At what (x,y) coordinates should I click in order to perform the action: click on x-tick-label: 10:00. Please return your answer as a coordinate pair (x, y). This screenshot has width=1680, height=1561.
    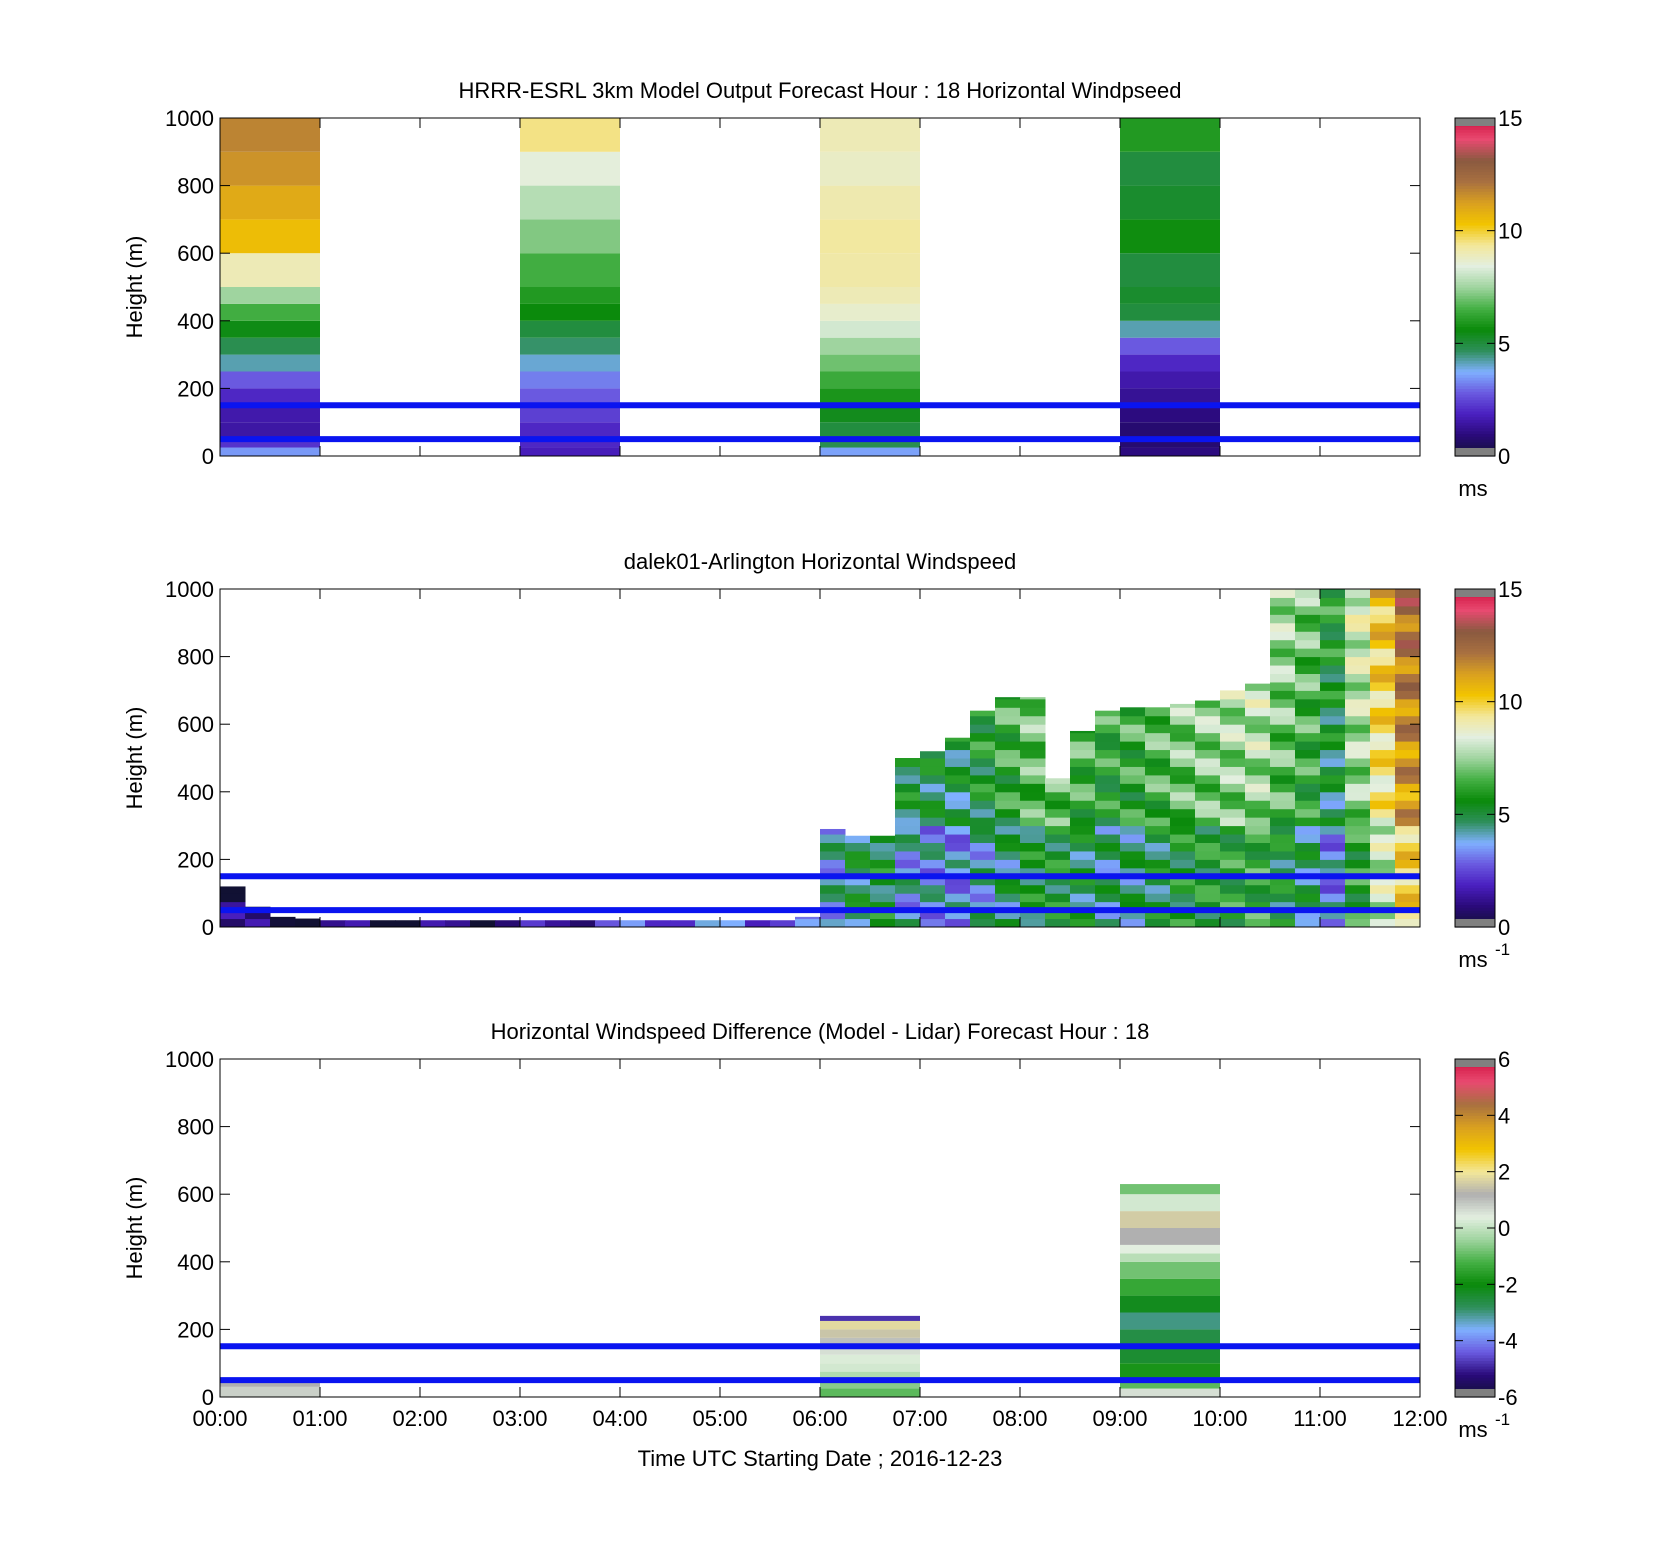
    Looking at the image, I should click on (1219, 1418).